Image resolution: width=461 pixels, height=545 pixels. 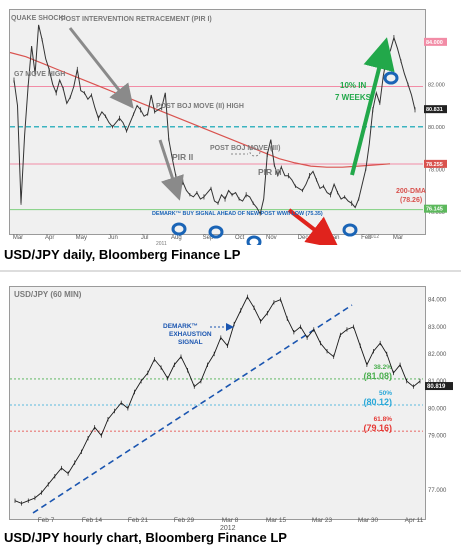 I want to click on fib-level-value: (80.12), so click(x=377, y=402).